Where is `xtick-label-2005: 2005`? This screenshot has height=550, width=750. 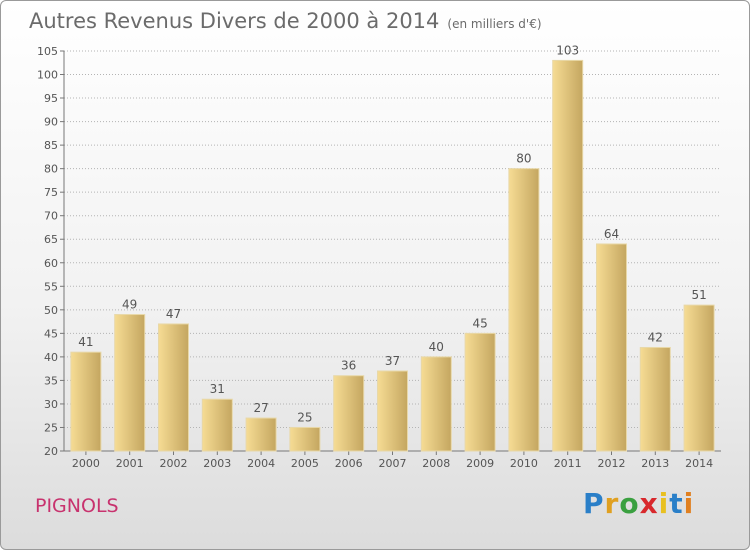 xtick-label-2005: 2005 is located at coordinates (305, 463).